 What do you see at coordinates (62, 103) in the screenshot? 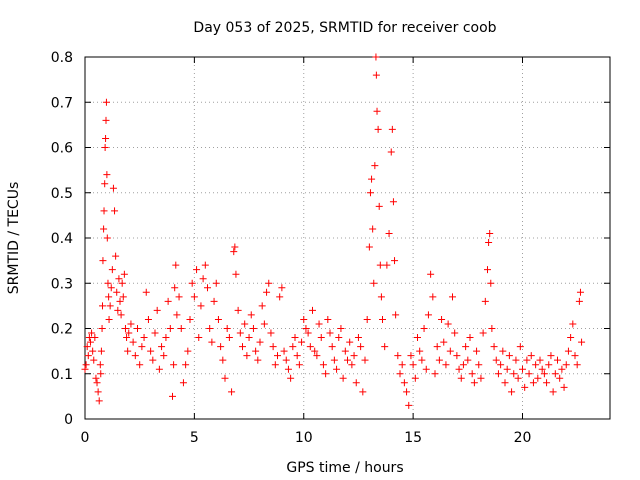
I see `y-tick-label: 0.7` at bounding box center [62, 103].